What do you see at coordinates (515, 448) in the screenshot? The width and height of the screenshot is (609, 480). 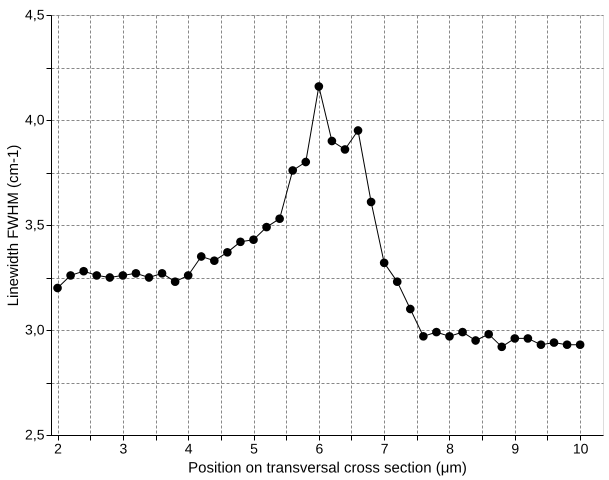 I see `x-tick-label: 9` at bounding box center [515, 448].